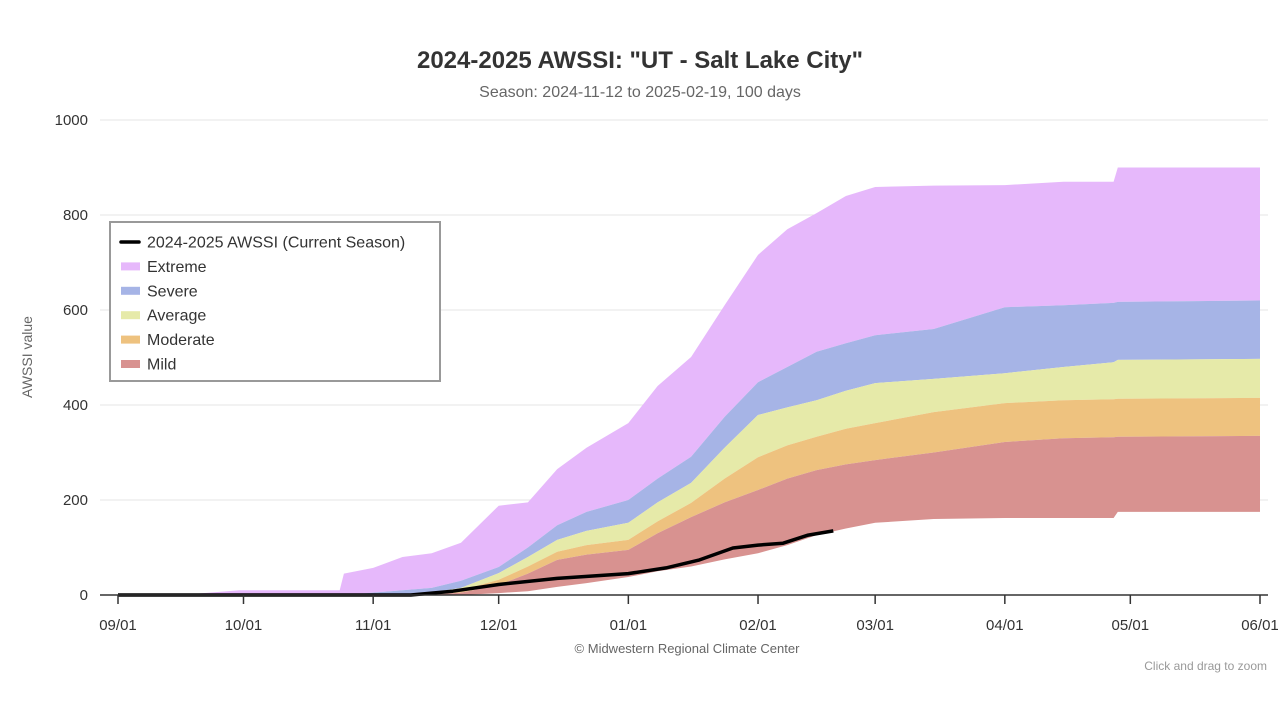  Describe the element at coordinates (244, 625) in the screenshot. I see `x-tick-label: 10/01` at that location.